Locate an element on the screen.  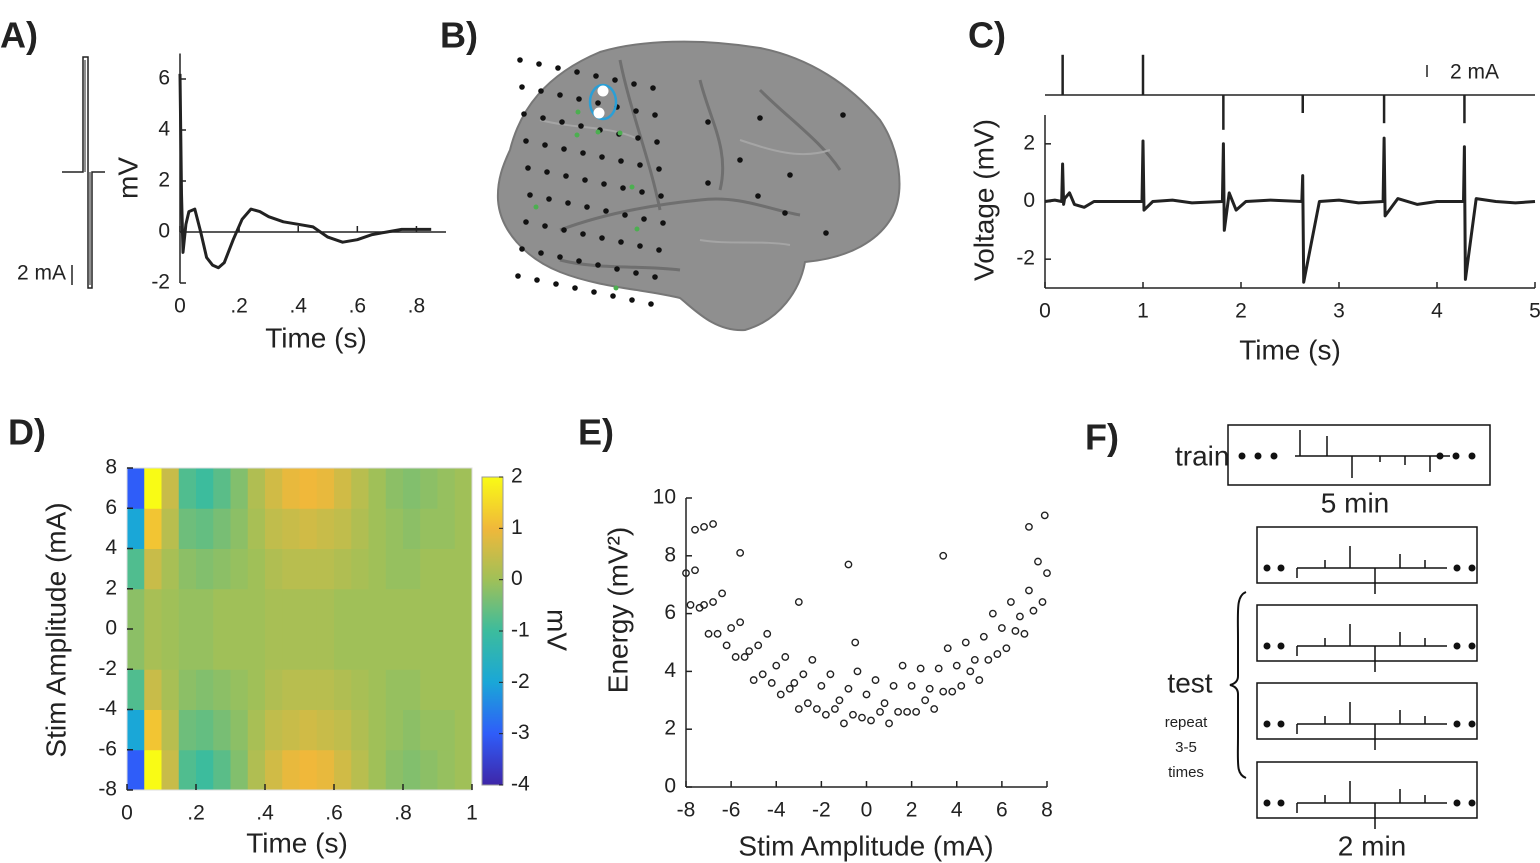
x-tick-label: 2 is located at coordinates (912, 810).